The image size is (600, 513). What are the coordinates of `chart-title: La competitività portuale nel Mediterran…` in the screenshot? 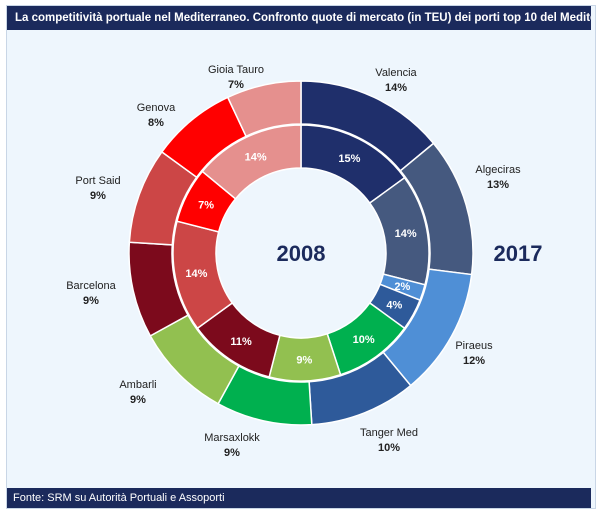 It's located at (299, 18).